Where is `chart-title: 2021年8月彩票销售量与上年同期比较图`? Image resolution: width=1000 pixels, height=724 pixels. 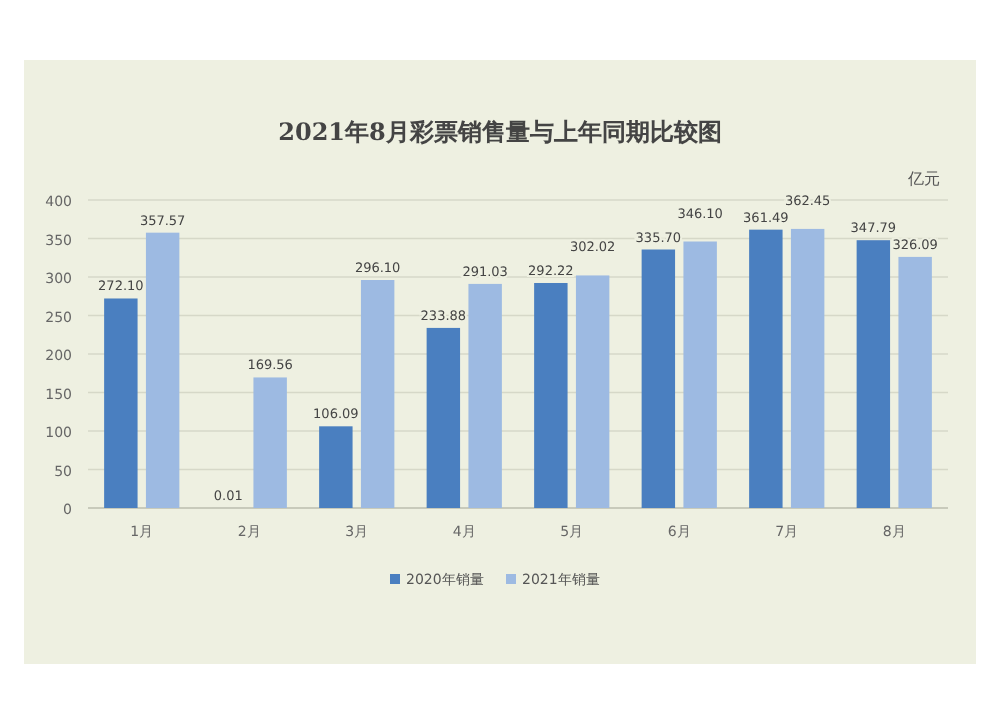
chart-title: 2021年8月彩票销售量与上年同期比较图 is located at coordinates (500, 132).